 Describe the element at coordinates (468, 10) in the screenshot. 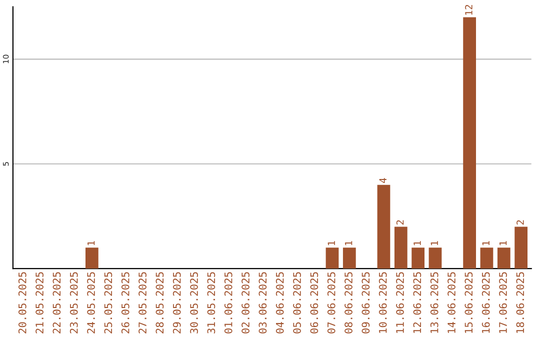

I see `data-label: 12` at that location.